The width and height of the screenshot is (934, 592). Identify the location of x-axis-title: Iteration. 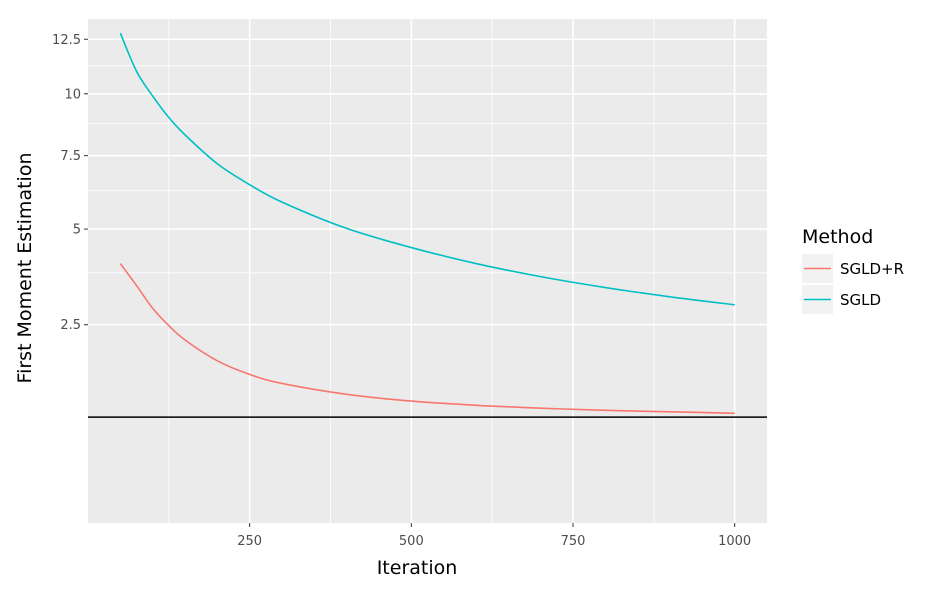
(417, 568).